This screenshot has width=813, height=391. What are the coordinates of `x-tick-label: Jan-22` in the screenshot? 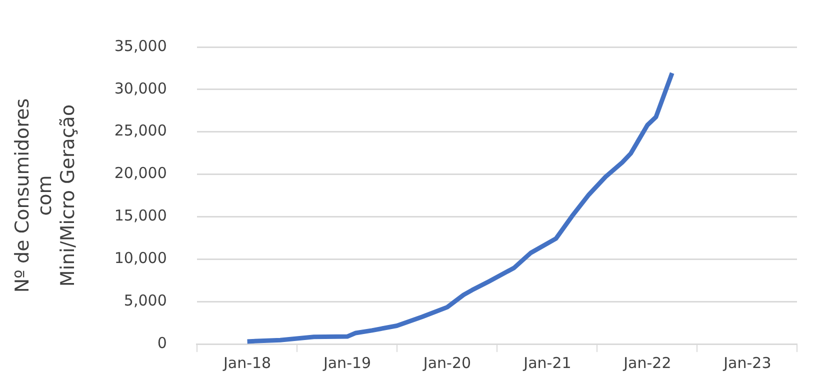 It's located at (647, 363).